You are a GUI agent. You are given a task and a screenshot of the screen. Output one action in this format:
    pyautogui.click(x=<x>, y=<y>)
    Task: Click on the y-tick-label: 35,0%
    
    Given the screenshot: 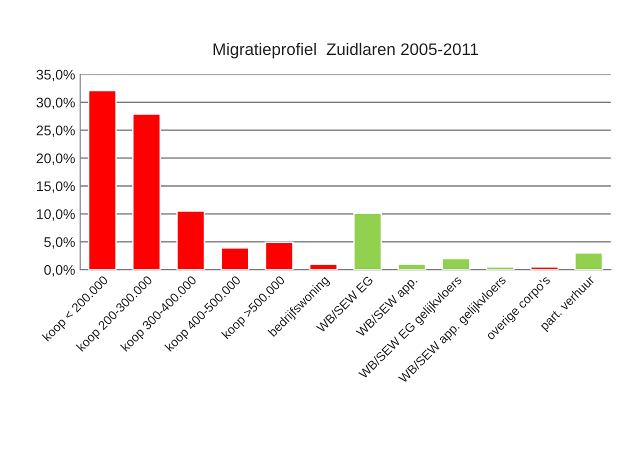 What is the action you would take?
    pyautogui.click(x=55, y=76)
    